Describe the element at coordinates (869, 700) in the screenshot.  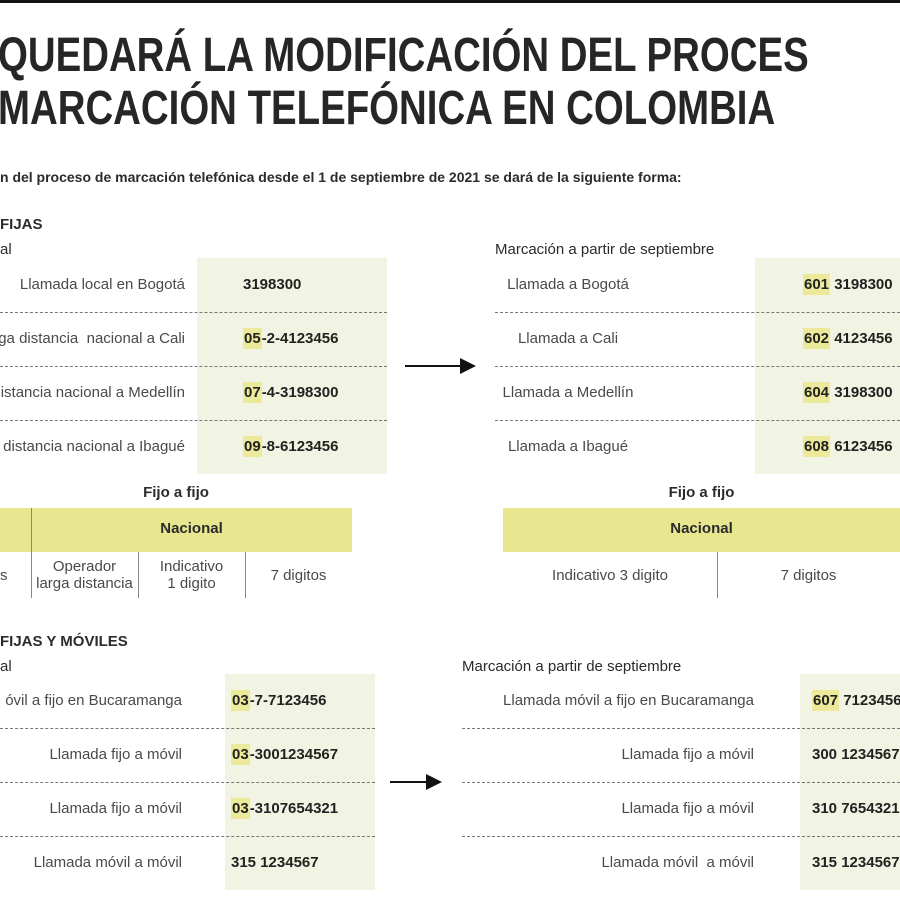
I see `number-rest: 7123456` at that location.